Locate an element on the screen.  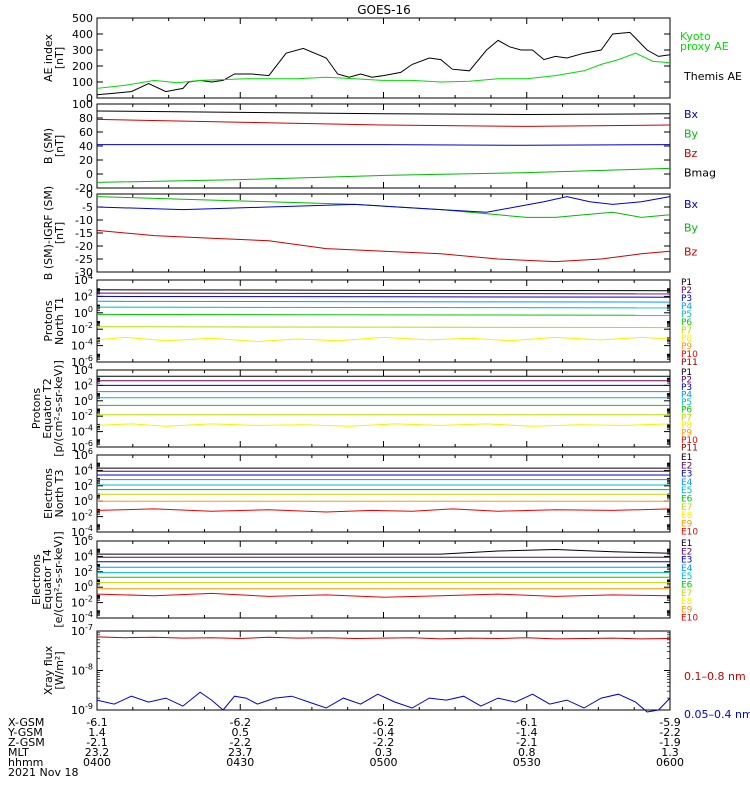
ephemeris-value: 0600 is located at coordinates (670, 762).